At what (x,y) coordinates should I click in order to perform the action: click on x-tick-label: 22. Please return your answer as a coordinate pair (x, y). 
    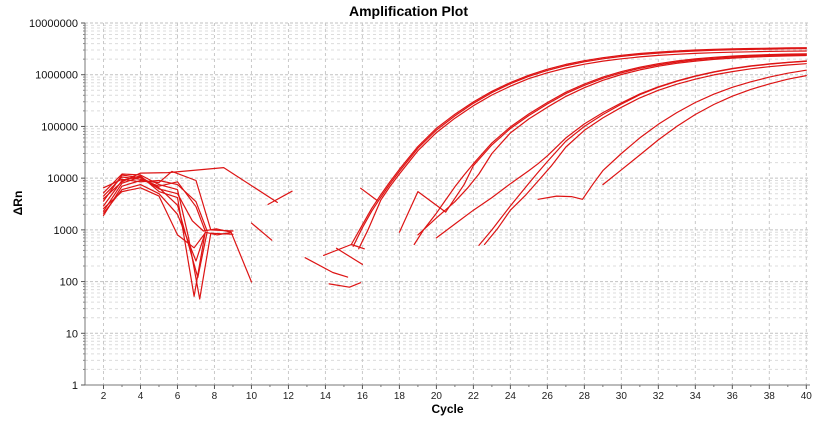
    Looking at the image, I should click on (474, 396).